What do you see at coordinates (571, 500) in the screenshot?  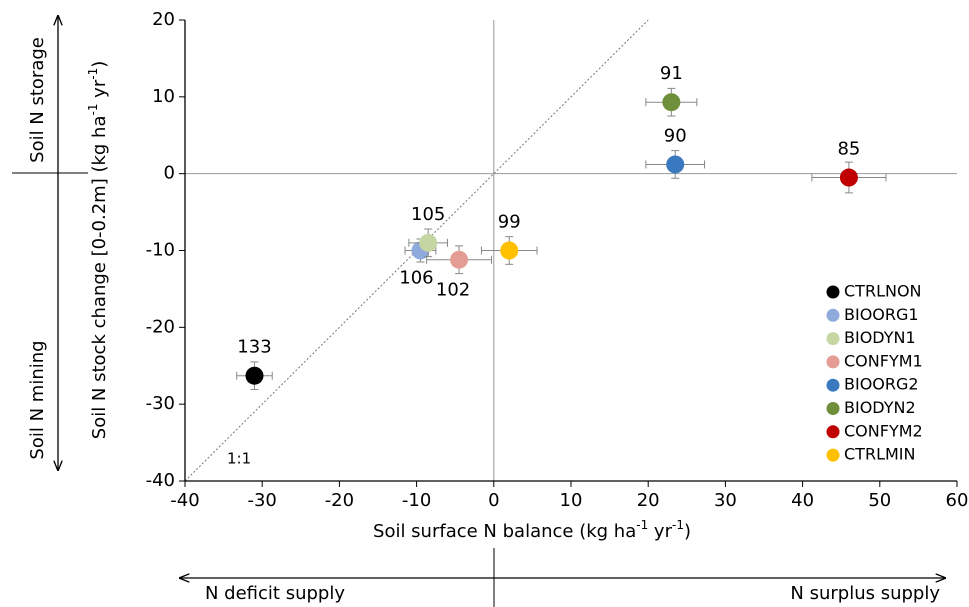 I see `x-tick-label: 10` at bounding box center [571, 500].